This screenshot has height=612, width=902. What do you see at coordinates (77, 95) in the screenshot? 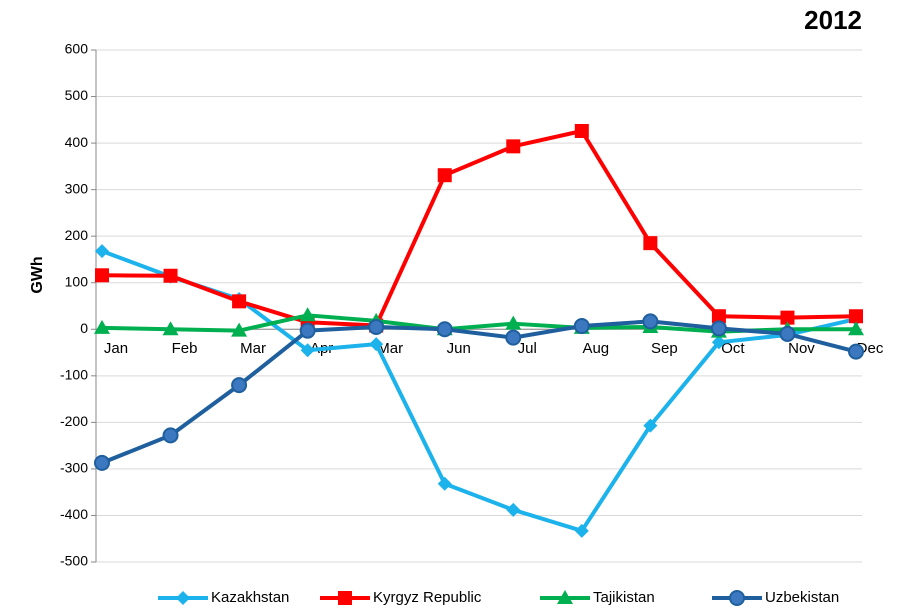
I see `y-tick-label: 500` at bounding box center [77, 95].